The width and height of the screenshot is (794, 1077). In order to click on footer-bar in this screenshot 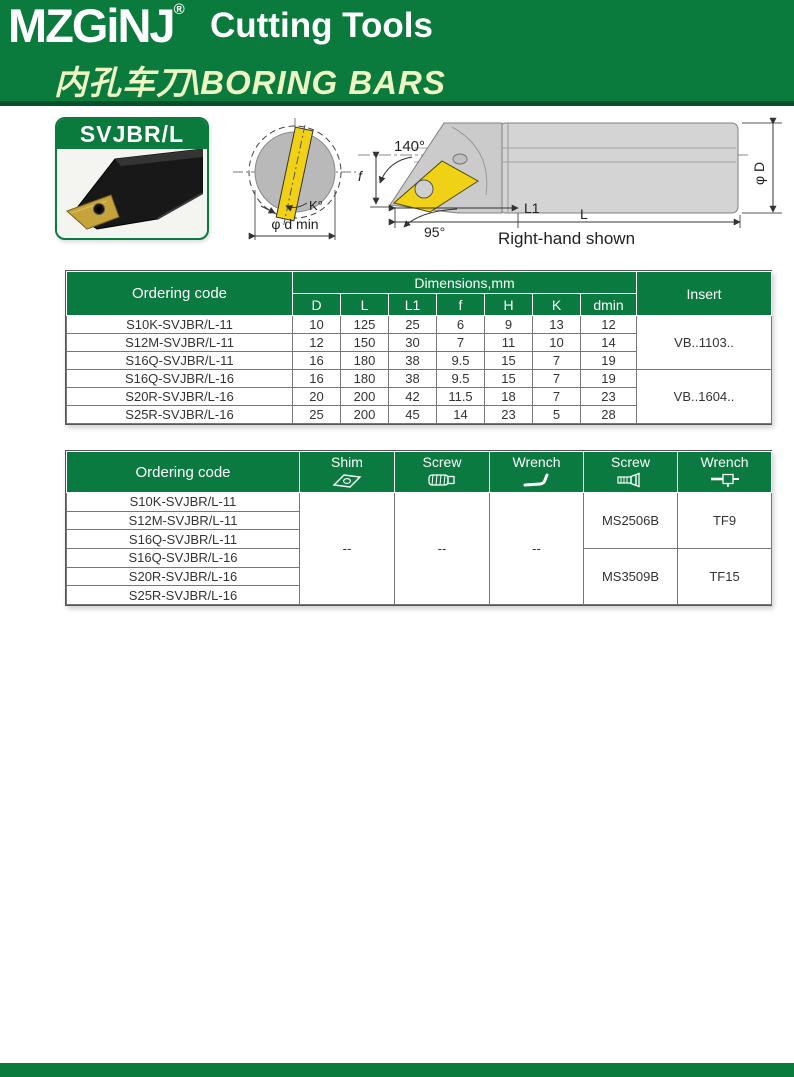, I will do `click(397, 1070)`.